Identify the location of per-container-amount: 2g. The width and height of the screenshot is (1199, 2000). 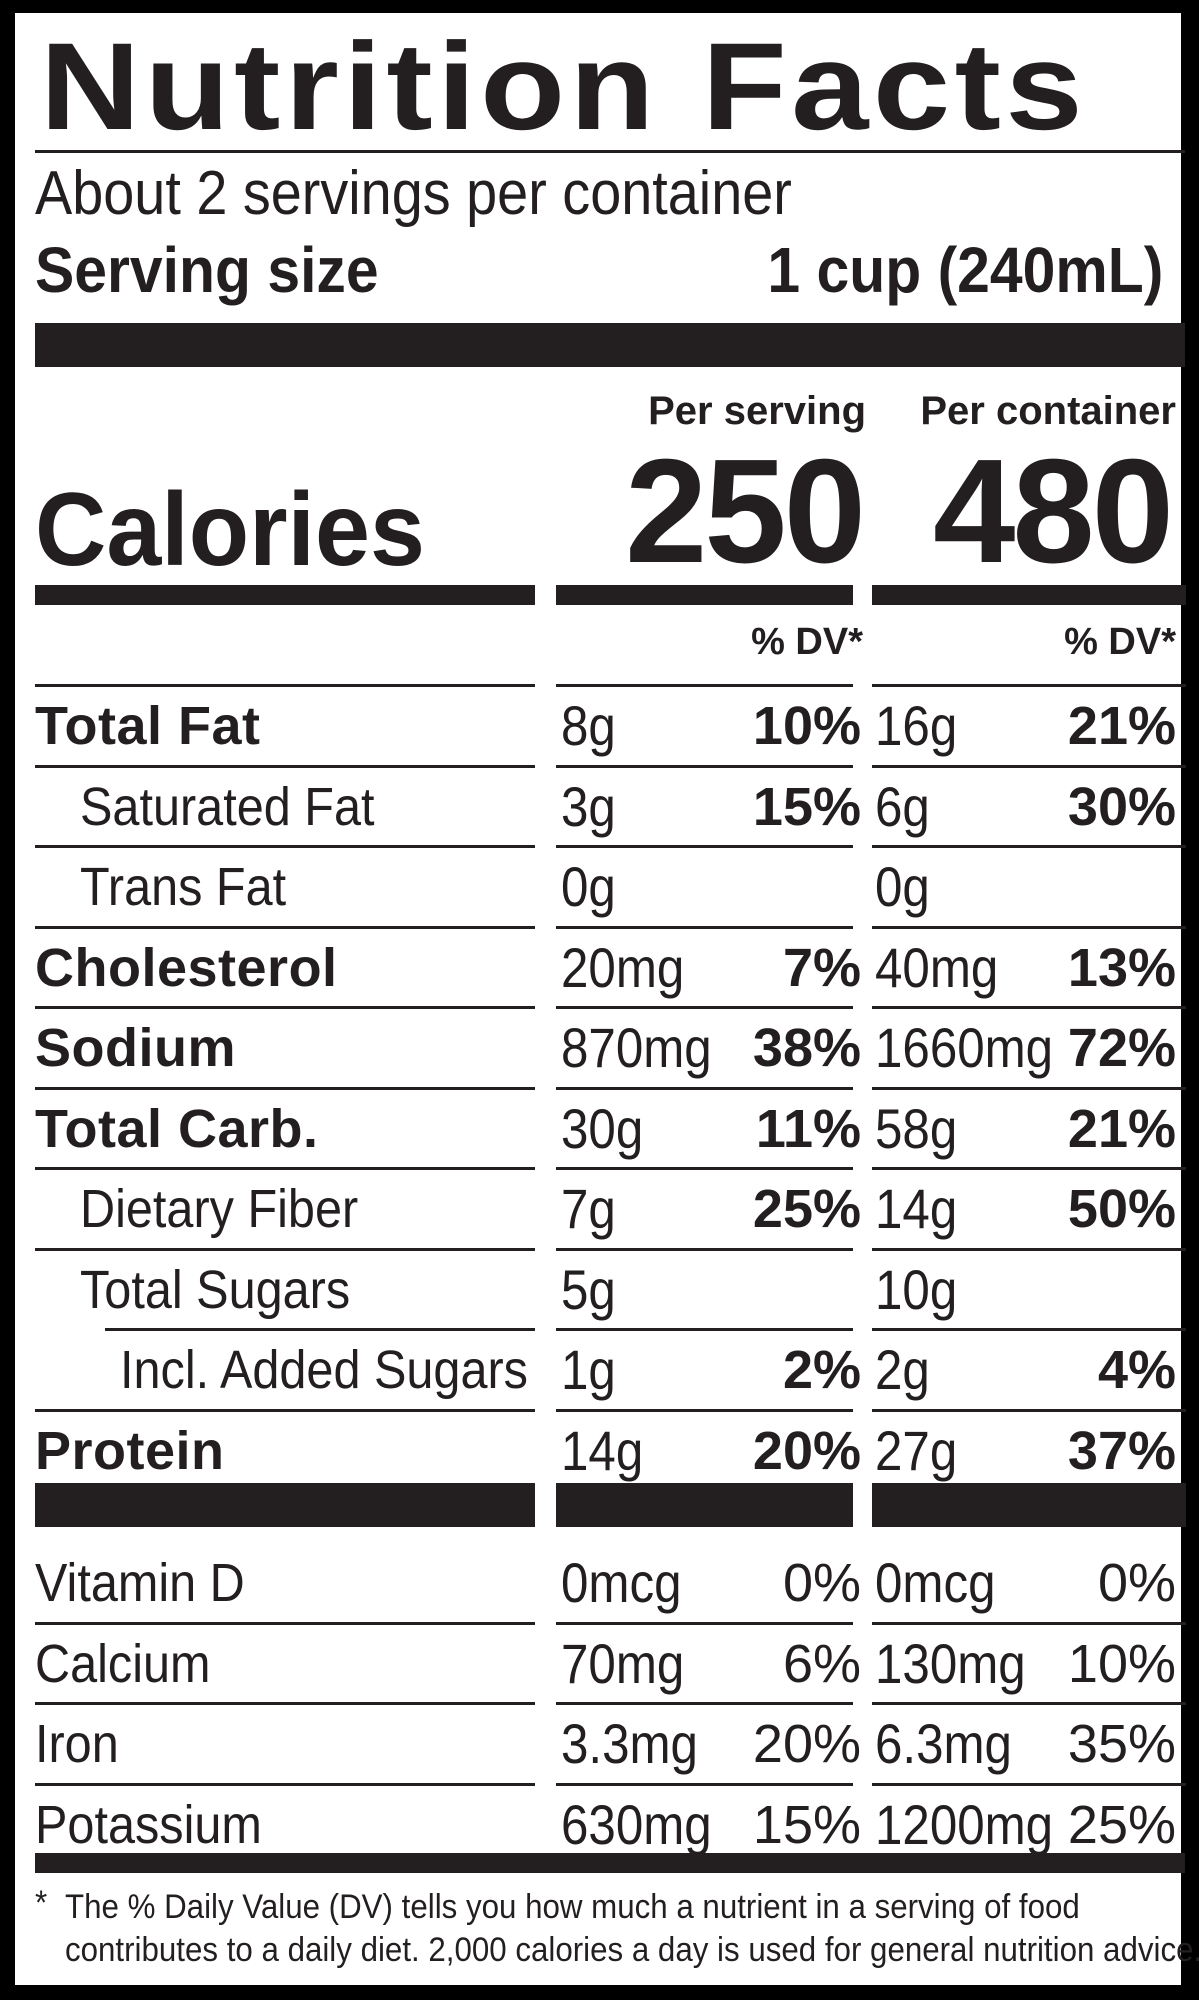
(902, 1370).